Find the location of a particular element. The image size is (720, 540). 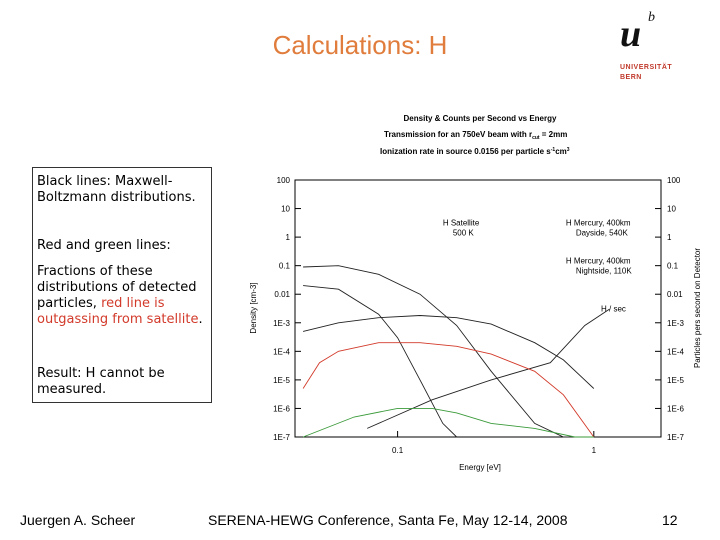

annotation-line1-0: H Satellite is located at coordinates (461, 223).